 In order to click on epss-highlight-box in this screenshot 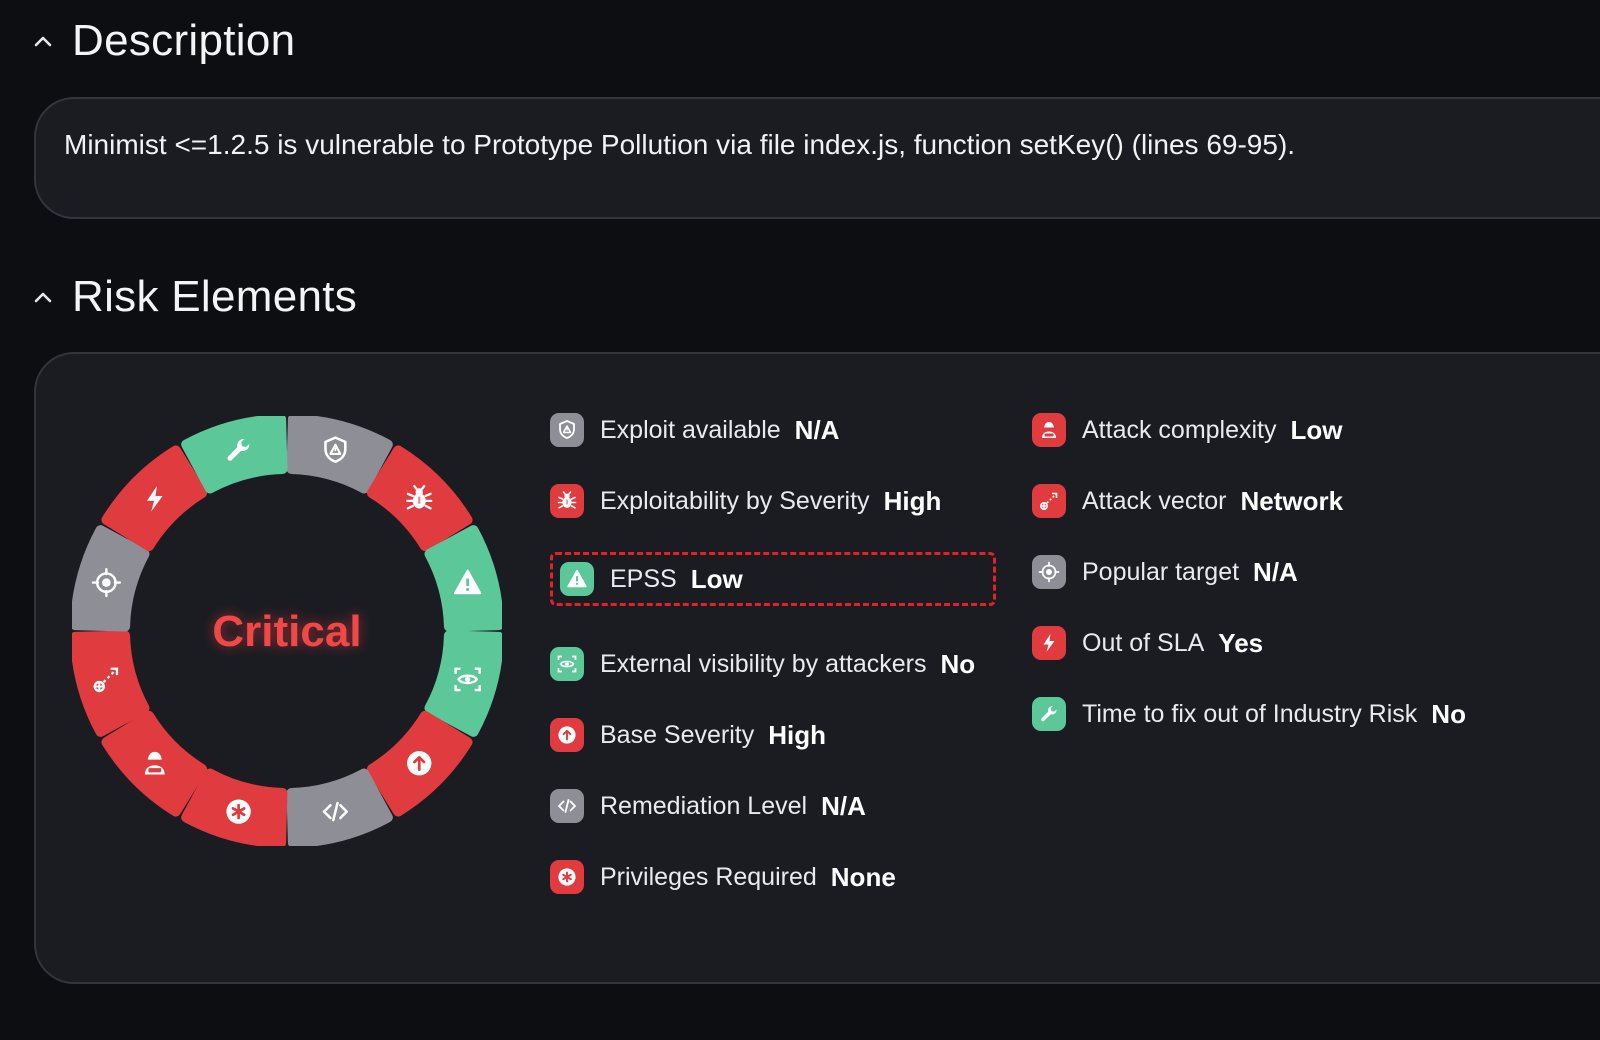, I will do `click(773, 579)`.